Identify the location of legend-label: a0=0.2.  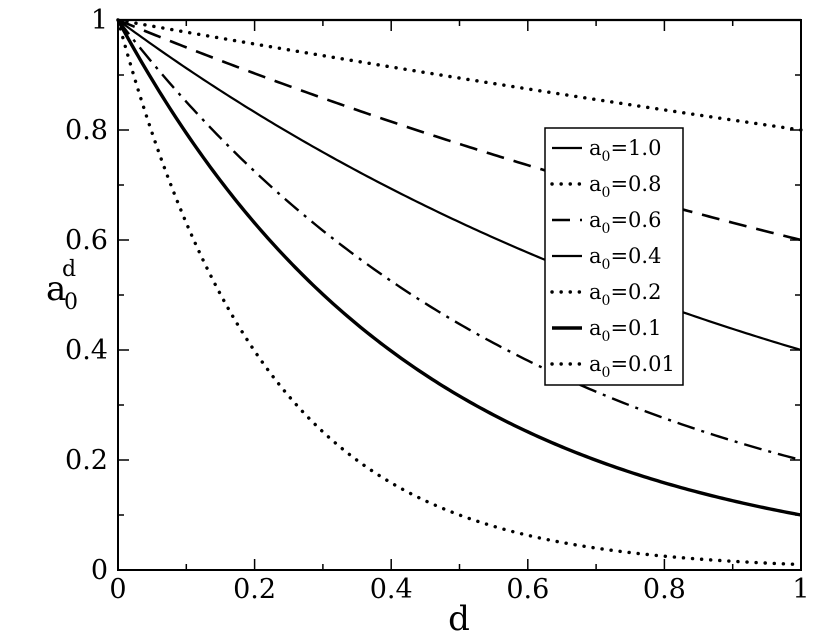
(625, 294).